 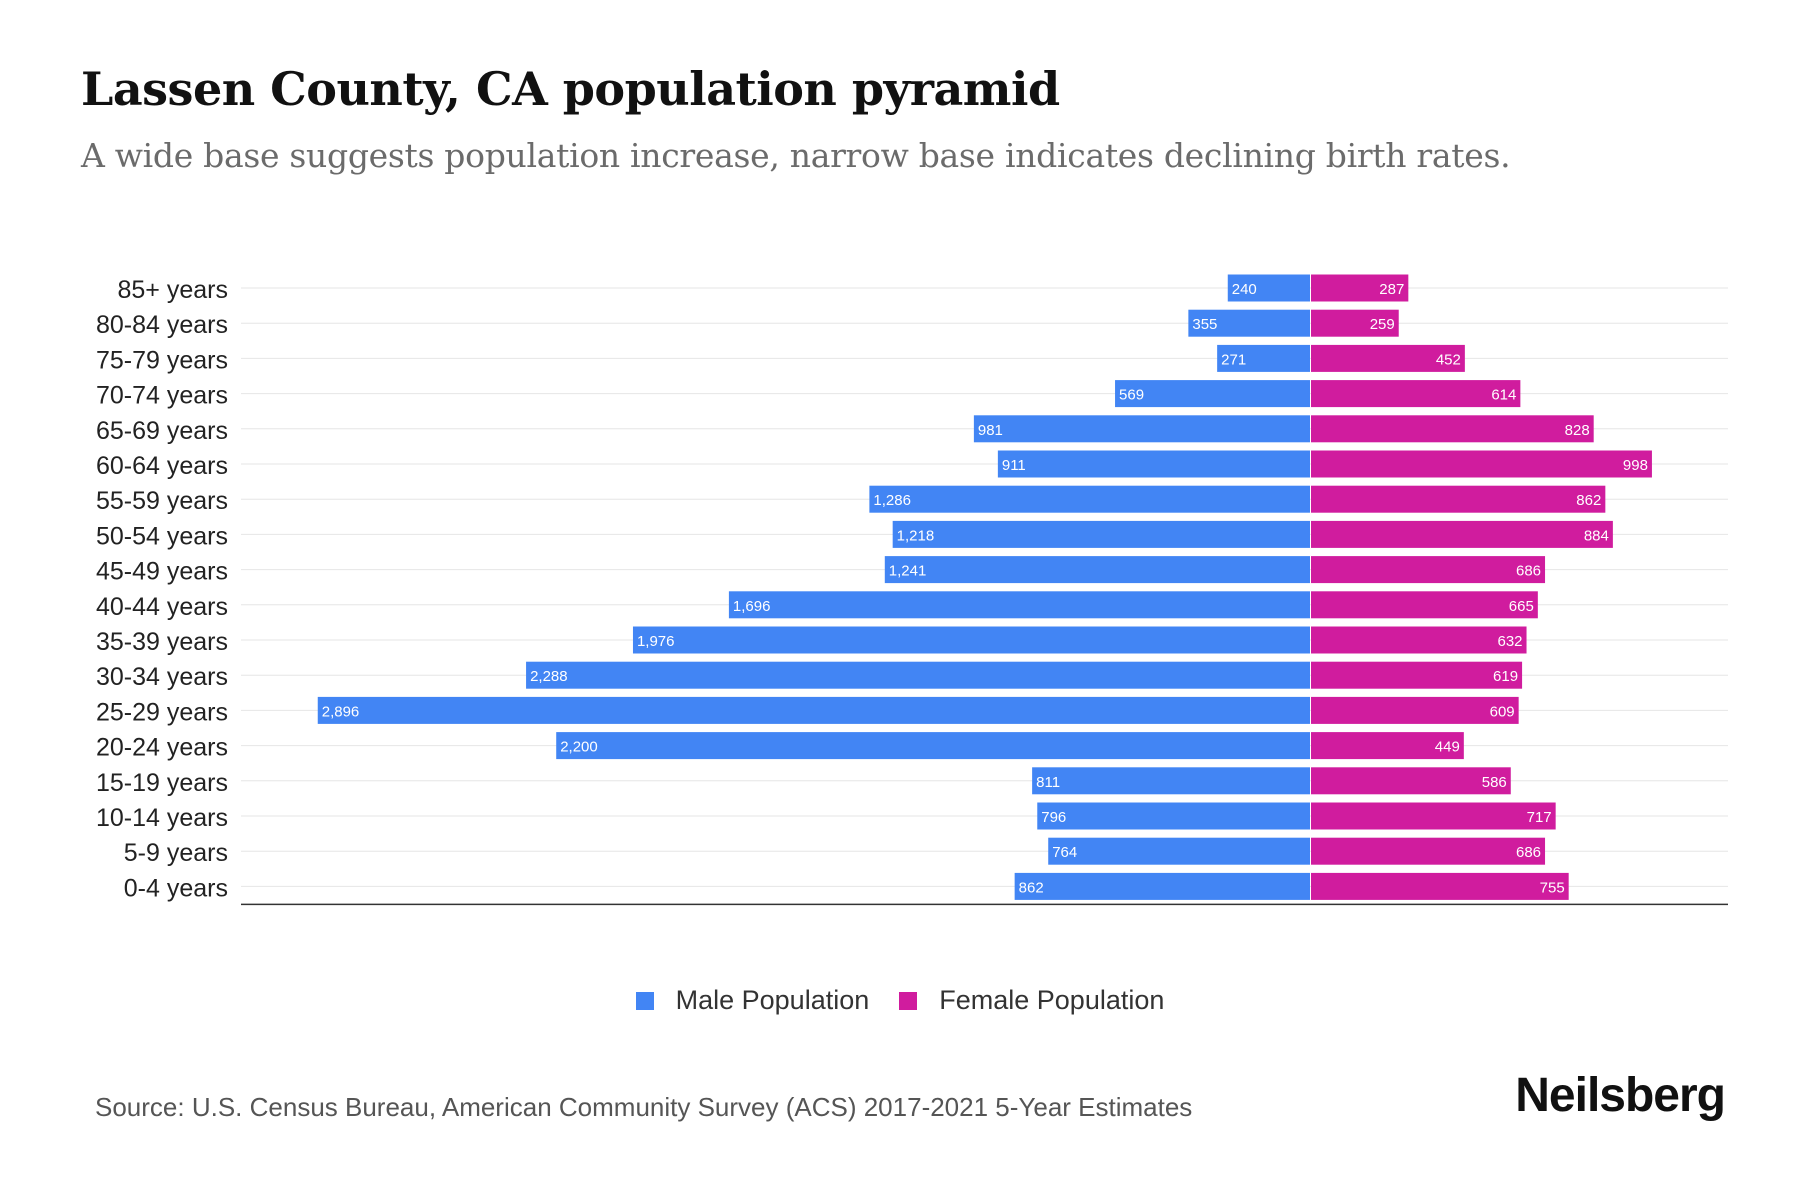 I want to click on data-label-female: 452, so click(x=1448, y=359).